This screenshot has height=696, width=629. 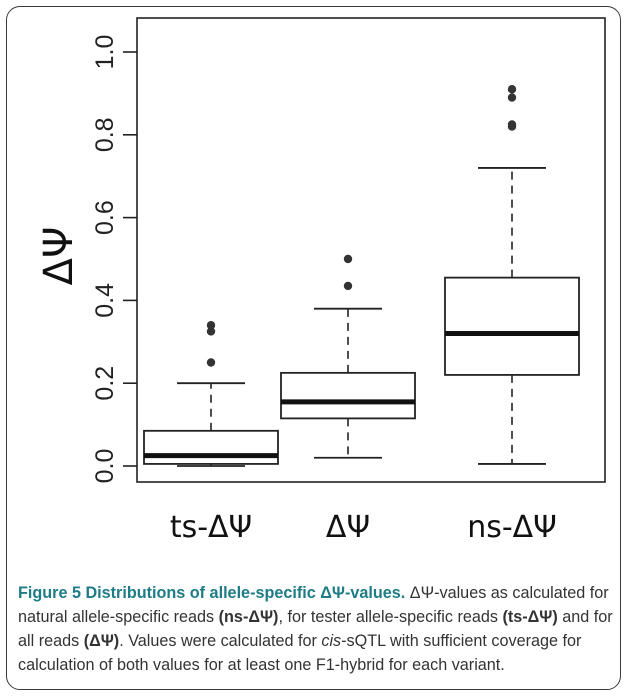 I want to click on caption-bold-all: (ΔΨ), so click(x=101, y=641).